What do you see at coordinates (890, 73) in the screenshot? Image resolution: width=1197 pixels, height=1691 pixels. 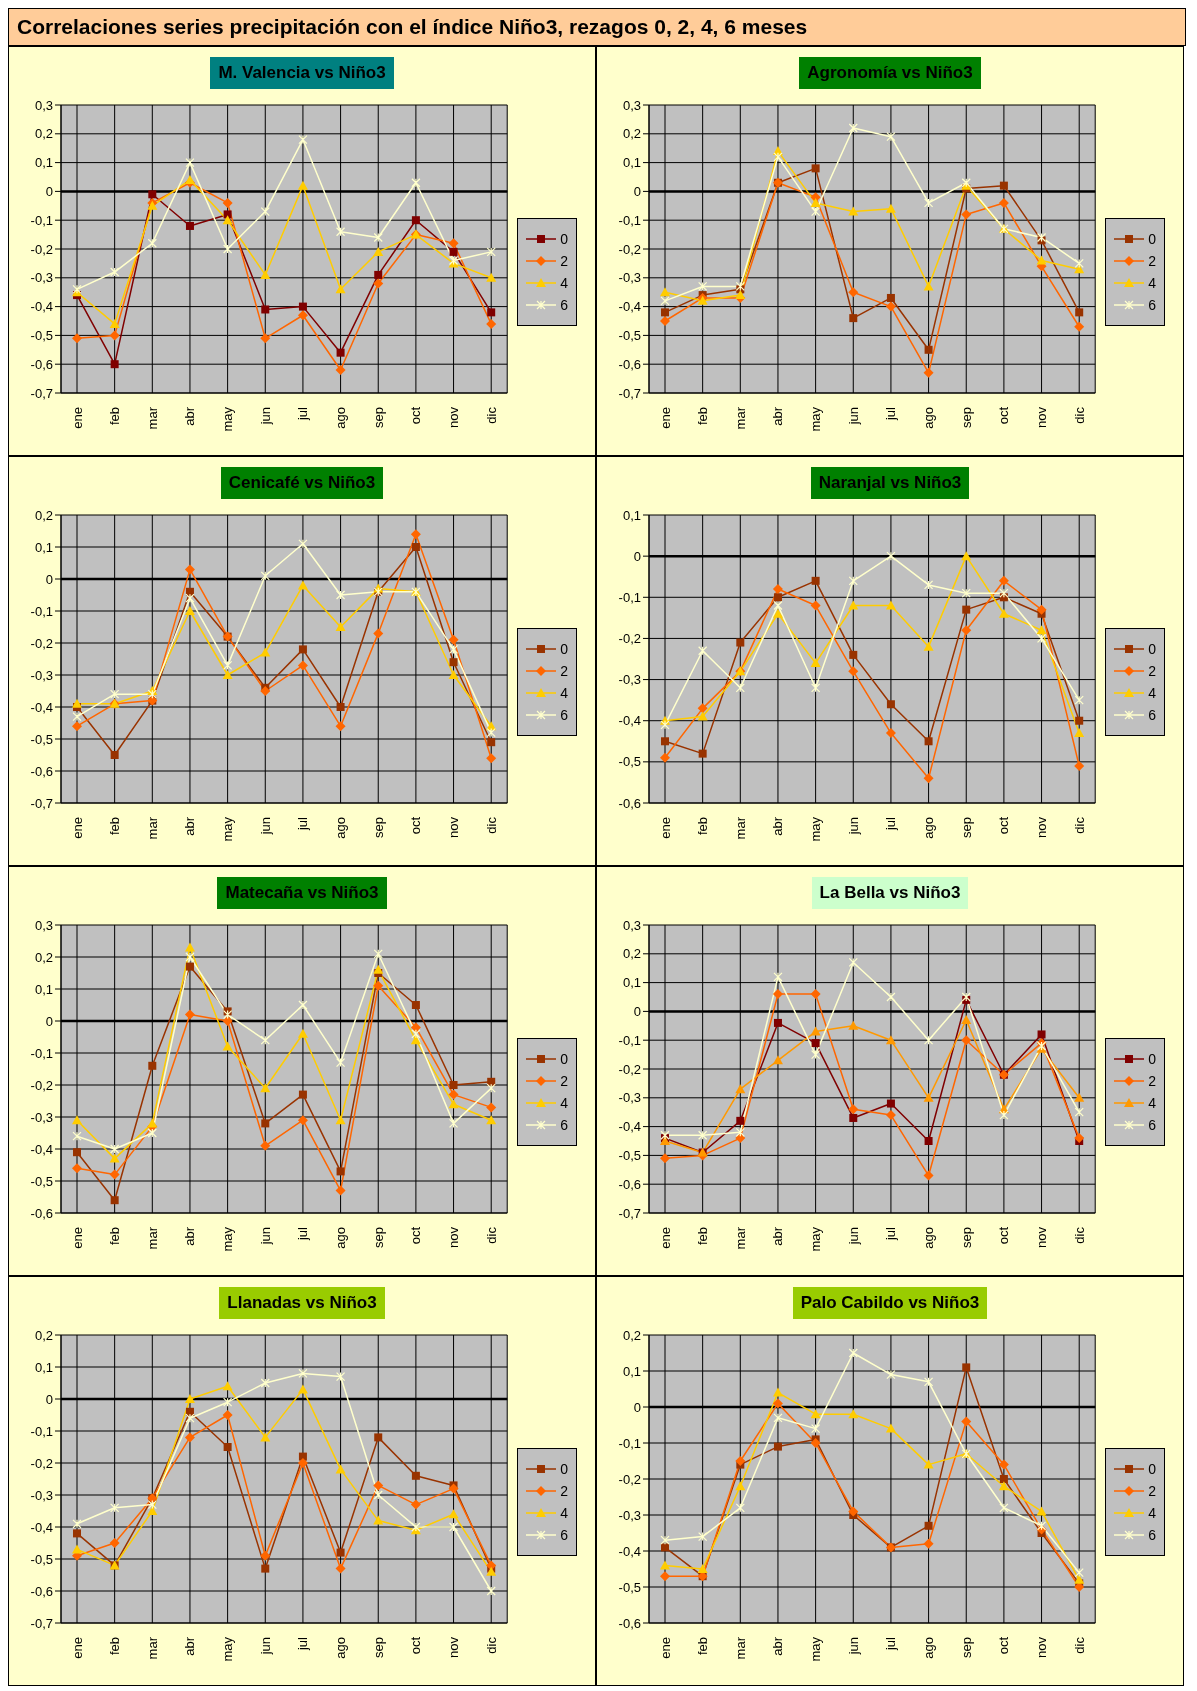 I see `chart-title: Agronomía vs Niño3` at bounding box center [890, 73].